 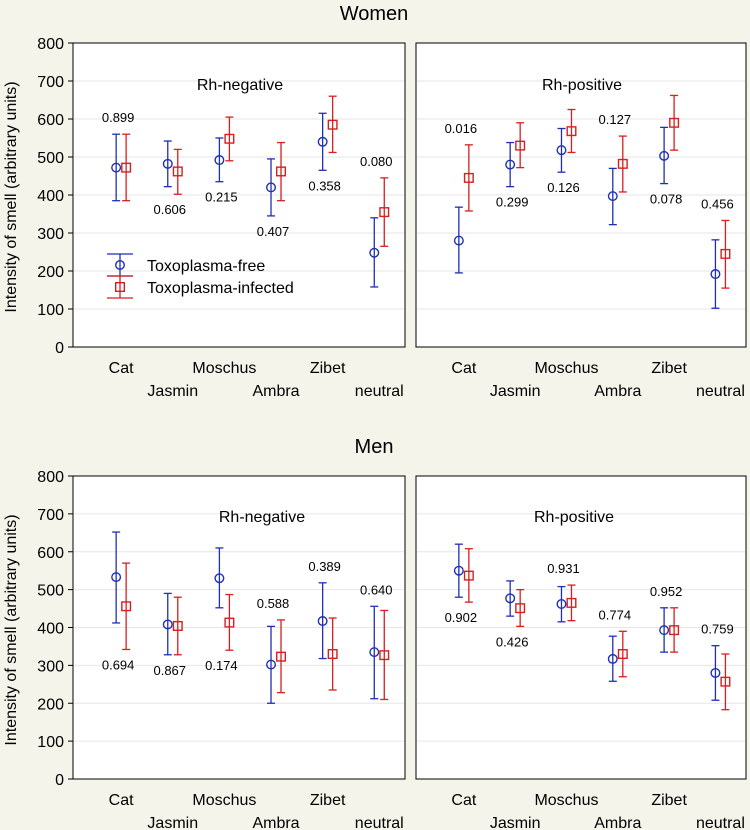 What do you see at coordinates (374, 14) in the screenshot?
I see `section-title-women: Women` at bounding box center [374, 14].